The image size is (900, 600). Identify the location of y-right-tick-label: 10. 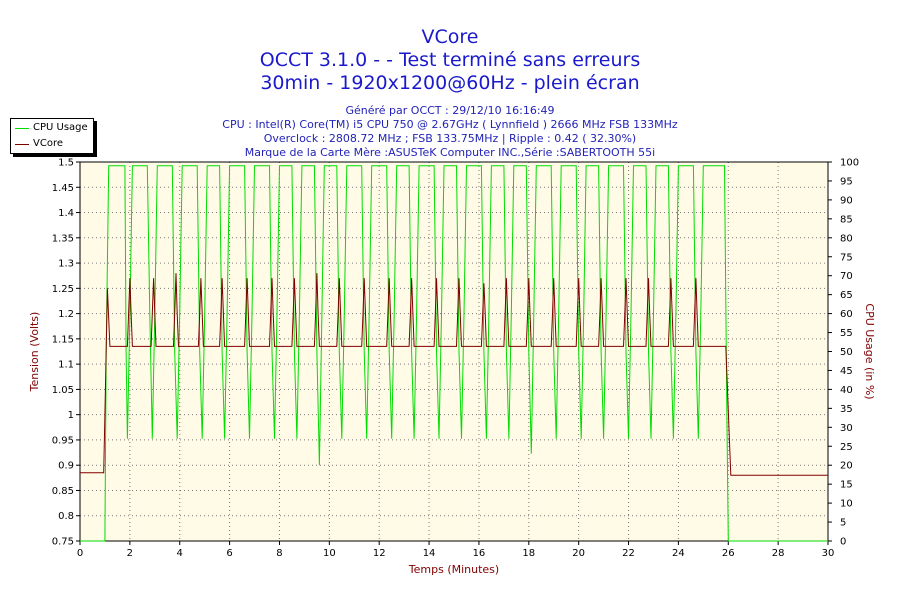
(846, 504).